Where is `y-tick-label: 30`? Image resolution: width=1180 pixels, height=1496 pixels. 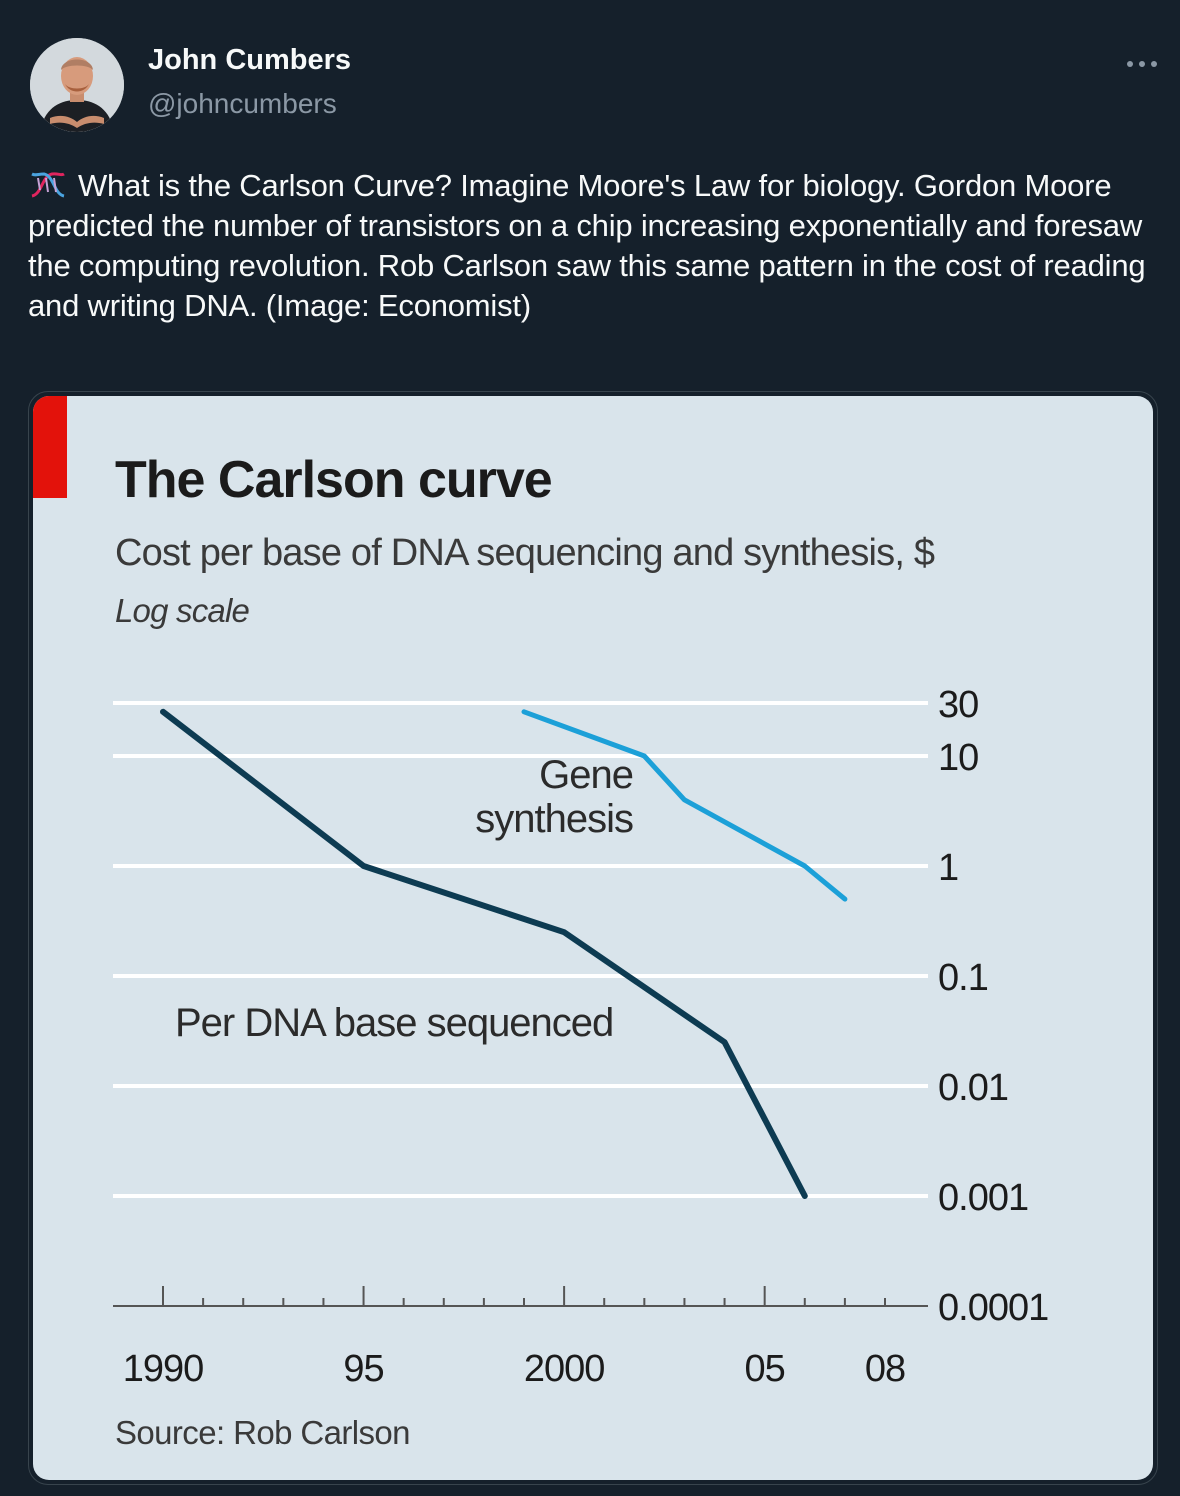 y-tick-label: 30 is located at coordinates (958, 705).